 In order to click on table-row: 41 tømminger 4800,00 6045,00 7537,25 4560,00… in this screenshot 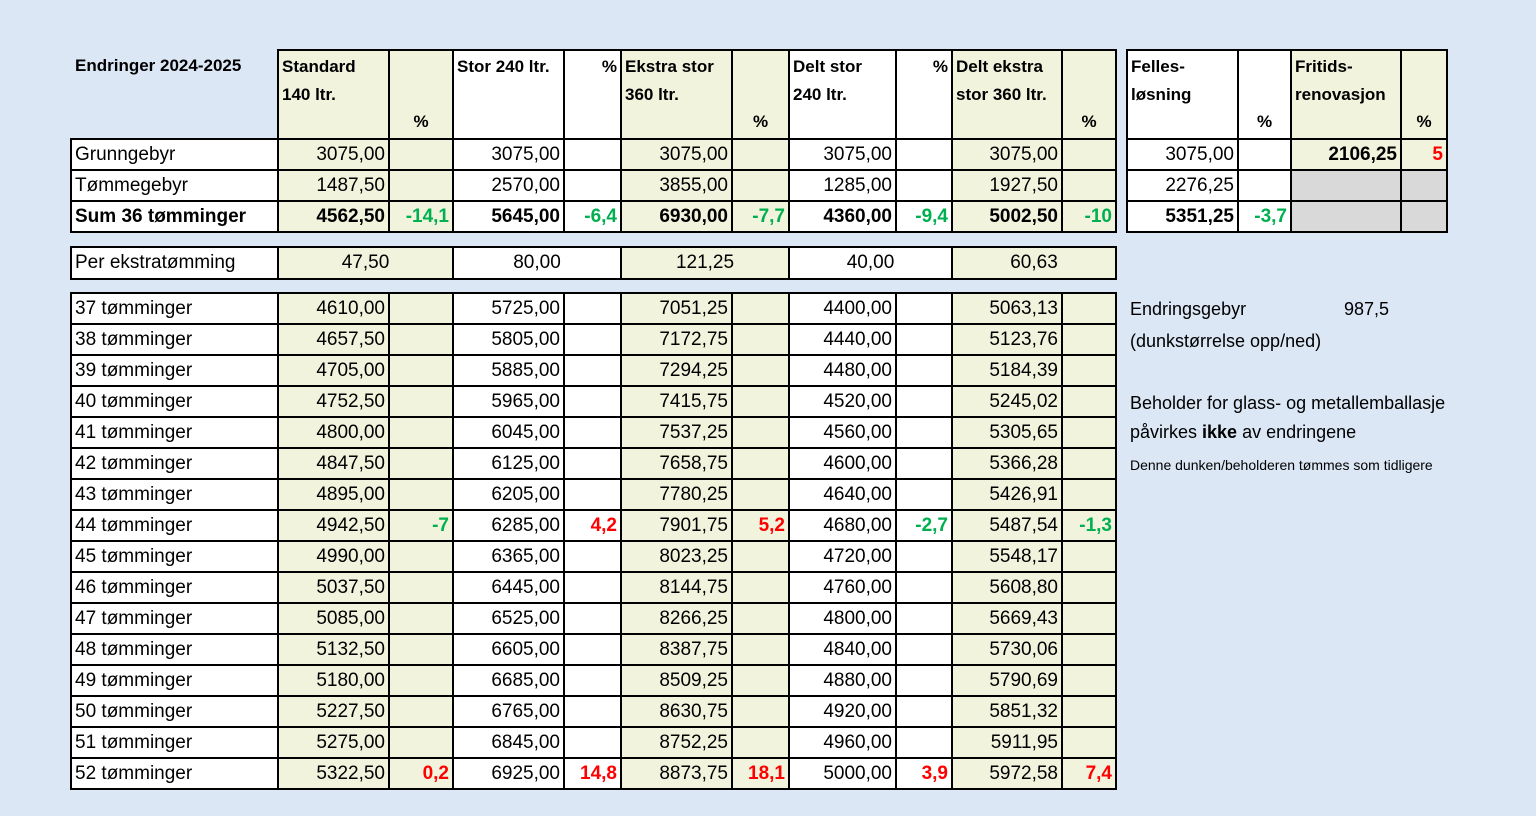, I will do `click(593, 432)`.